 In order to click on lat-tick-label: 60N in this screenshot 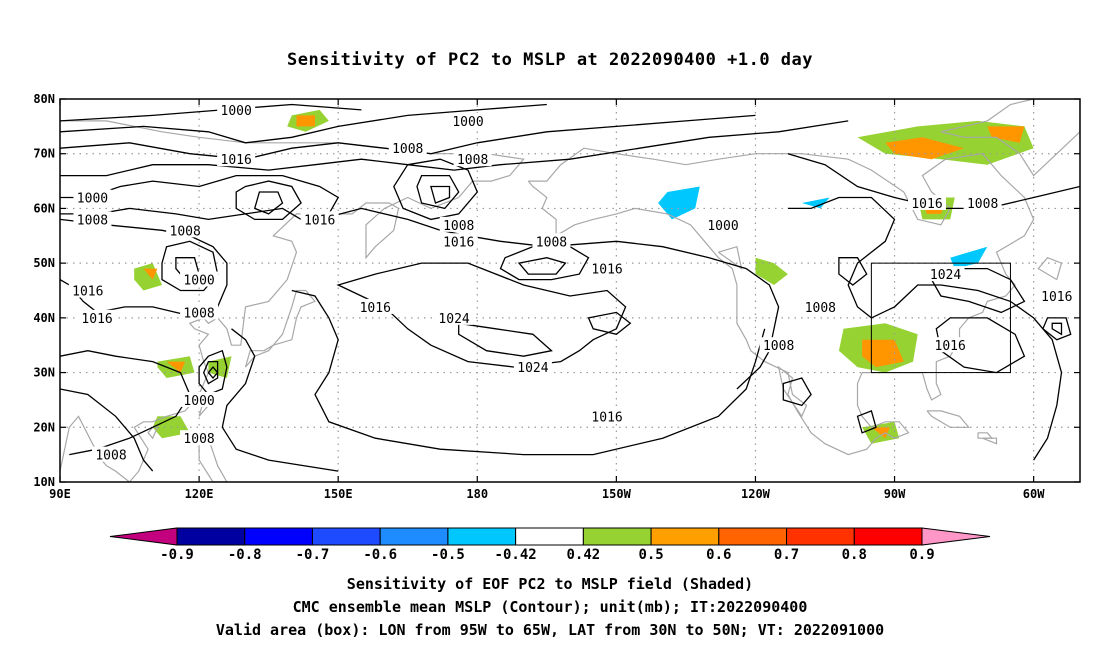, I will do `click(44, 208)`.